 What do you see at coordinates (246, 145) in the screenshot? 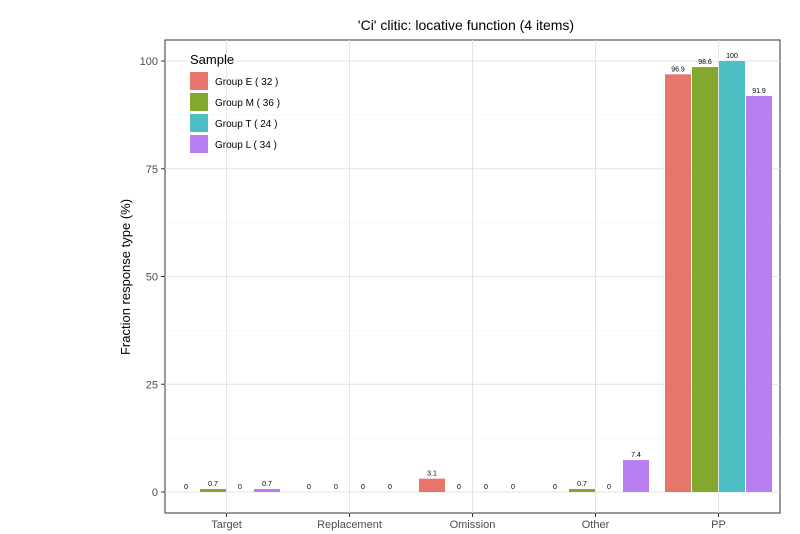
I see `legend-label: Group L ( 34 )` at bounding box center [246, 145].